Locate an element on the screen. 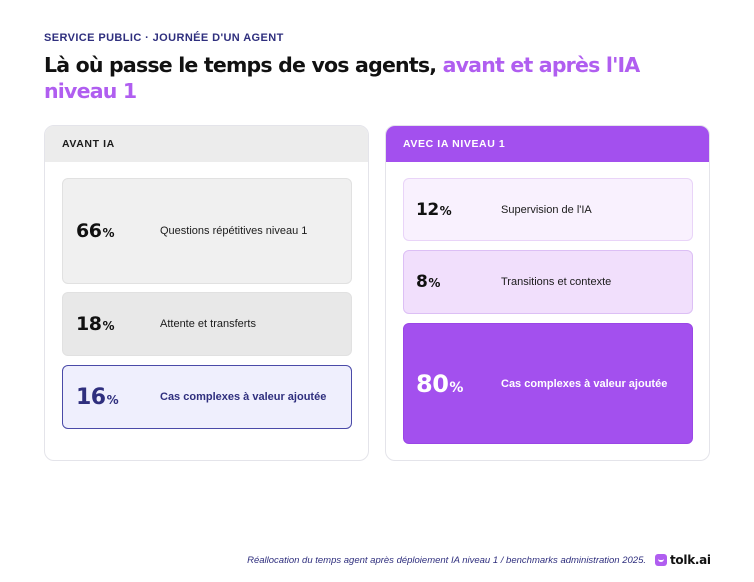  row-value: 16 is located at coordinates (91, 397).